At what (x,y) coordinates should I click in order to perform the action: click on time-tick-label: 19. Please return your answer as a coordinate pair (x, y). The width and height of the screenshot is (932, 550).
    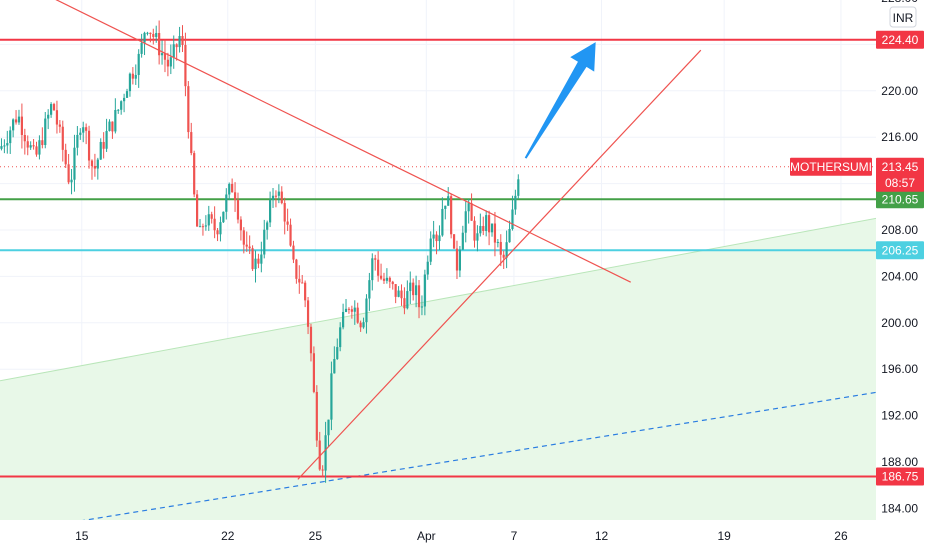
    Looking at the image, I should click on (724, 536).